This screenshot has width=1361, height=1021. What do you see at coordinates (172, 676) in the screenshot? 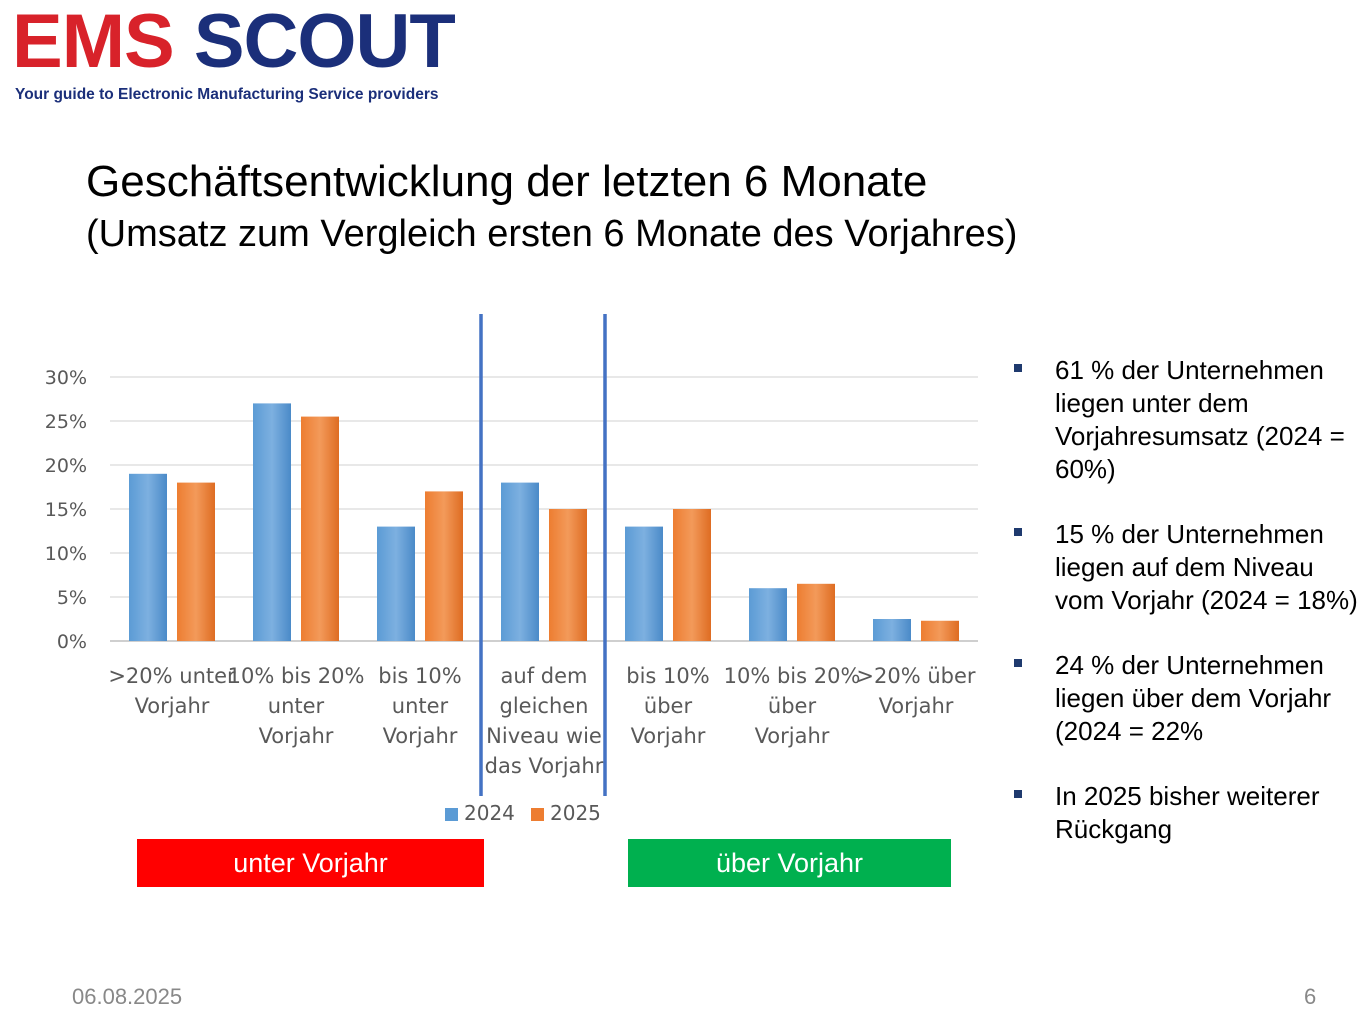
I see `x-category-label: >20% unter` at bounding box center [172, 676].